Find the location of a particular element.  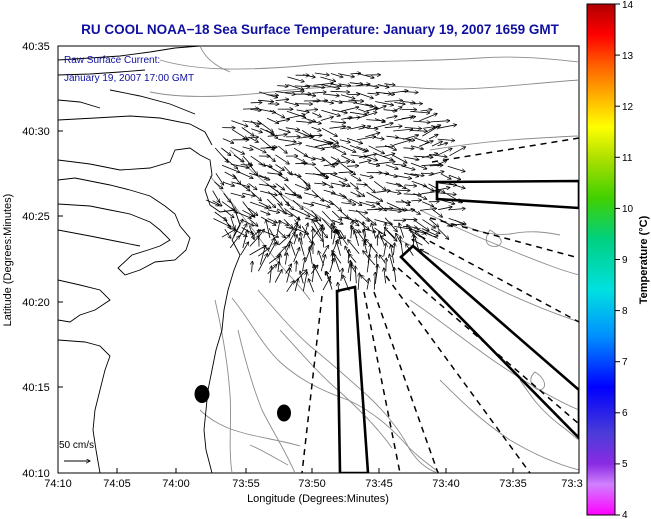

y-tick-label: 40:20 is located at coordinates (36, 303).